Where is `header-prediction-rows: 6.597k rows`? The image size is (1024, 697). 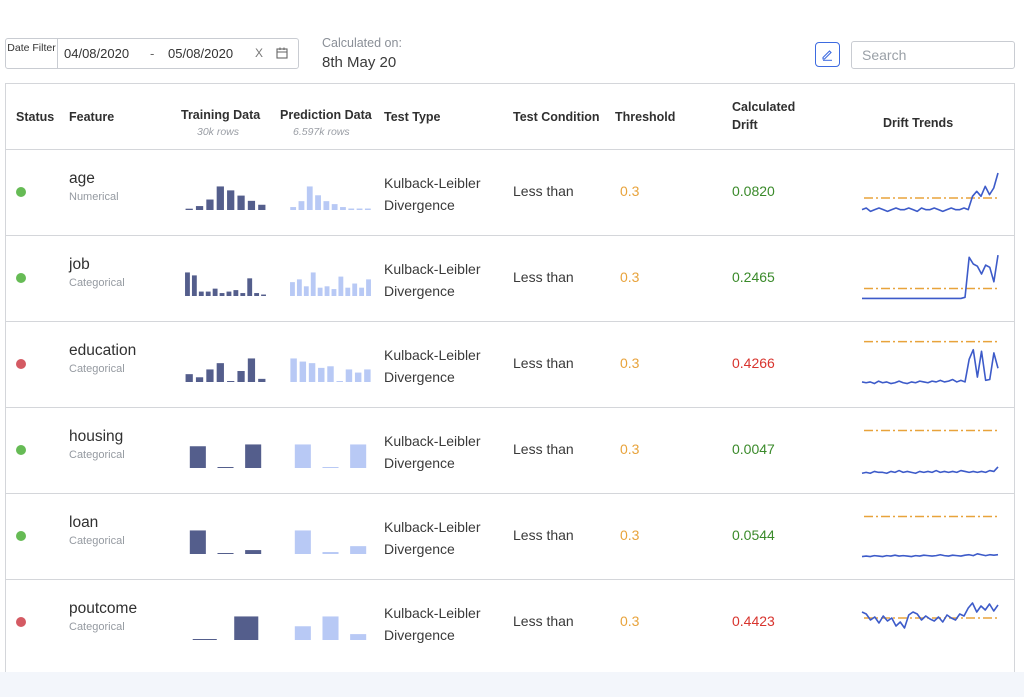
header-prediction-rows: 6.597k rows is located at coordinates (321, 132).